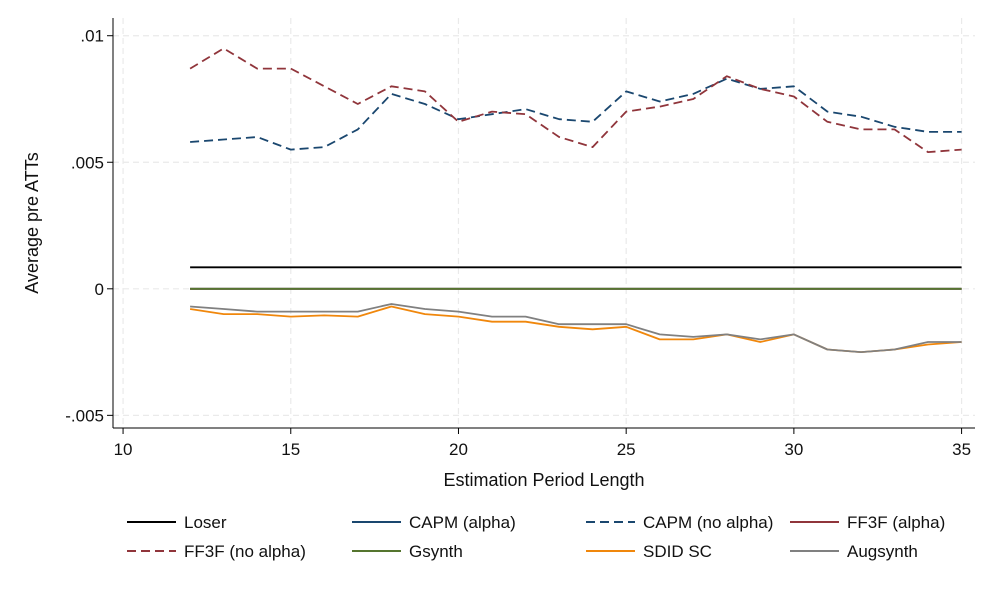 This screenshot has width=997, height=598. Describe the element at coordinates (245, 551) in the screenshot. I see `legend-label-ff3f-no-alpha: FF3F (no alpha)` at that location.